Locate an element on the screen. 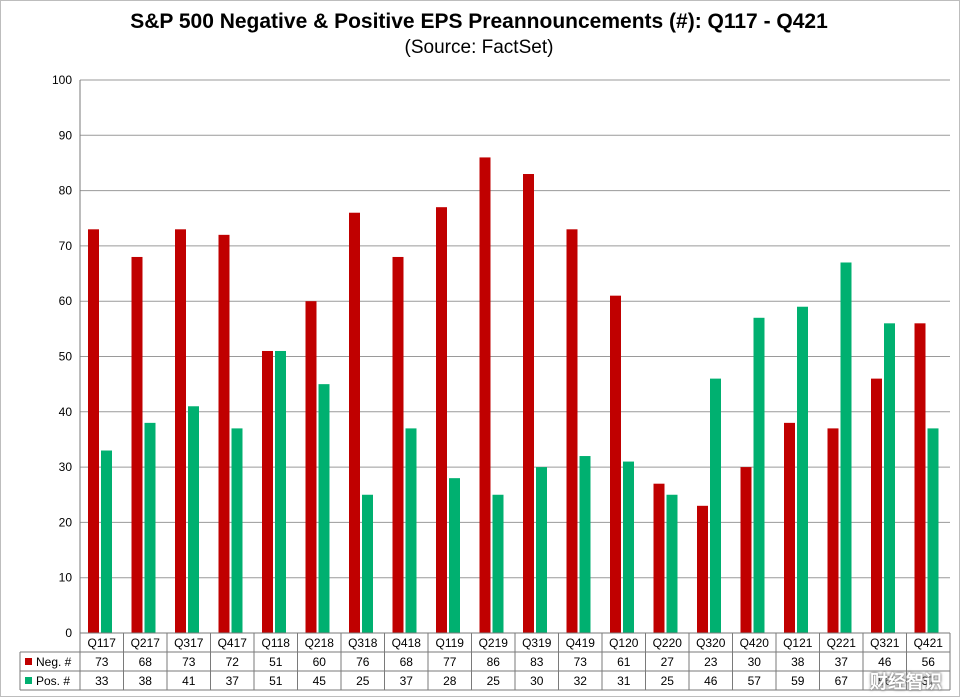 This screenshot has width=960, height=697. x-tick-label: Q319 is located at coordinates (537, 643).